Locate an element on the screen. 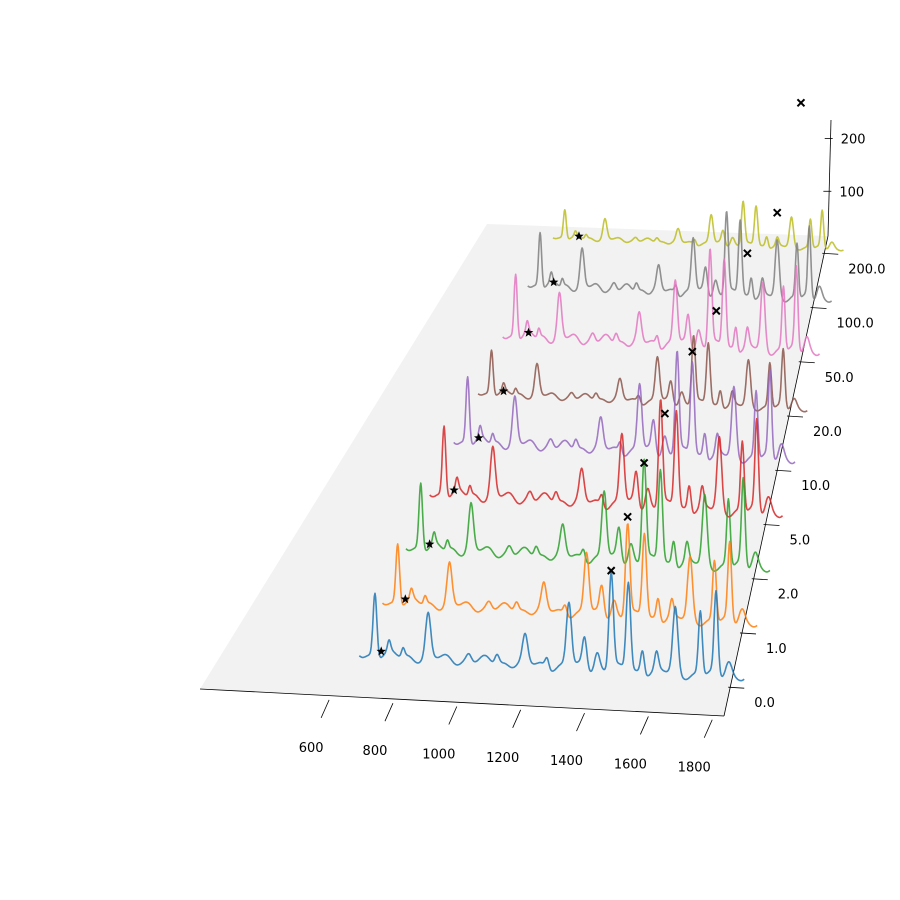  y-tick-label: 1.0 is located at coordinates (776, 649).